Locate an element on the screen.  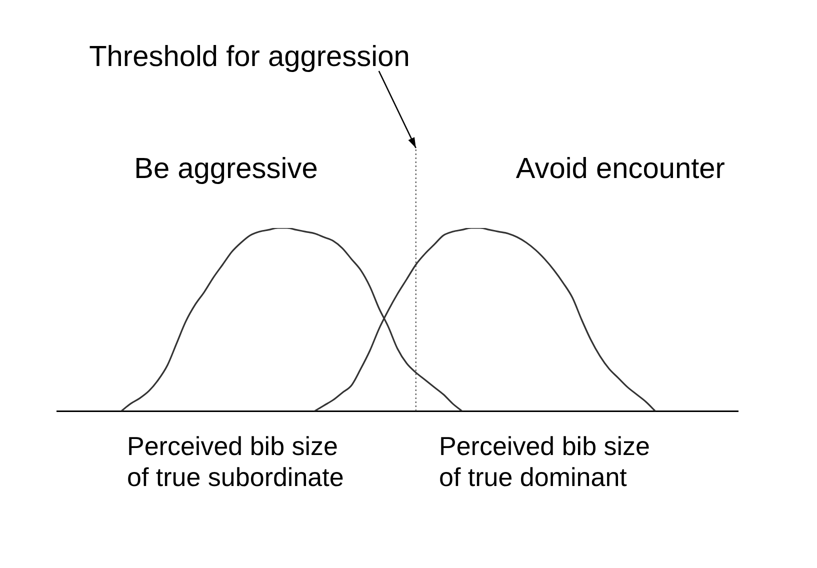
series-label: Perceived bib size of true subordinate is located at coordinates (235, 461).